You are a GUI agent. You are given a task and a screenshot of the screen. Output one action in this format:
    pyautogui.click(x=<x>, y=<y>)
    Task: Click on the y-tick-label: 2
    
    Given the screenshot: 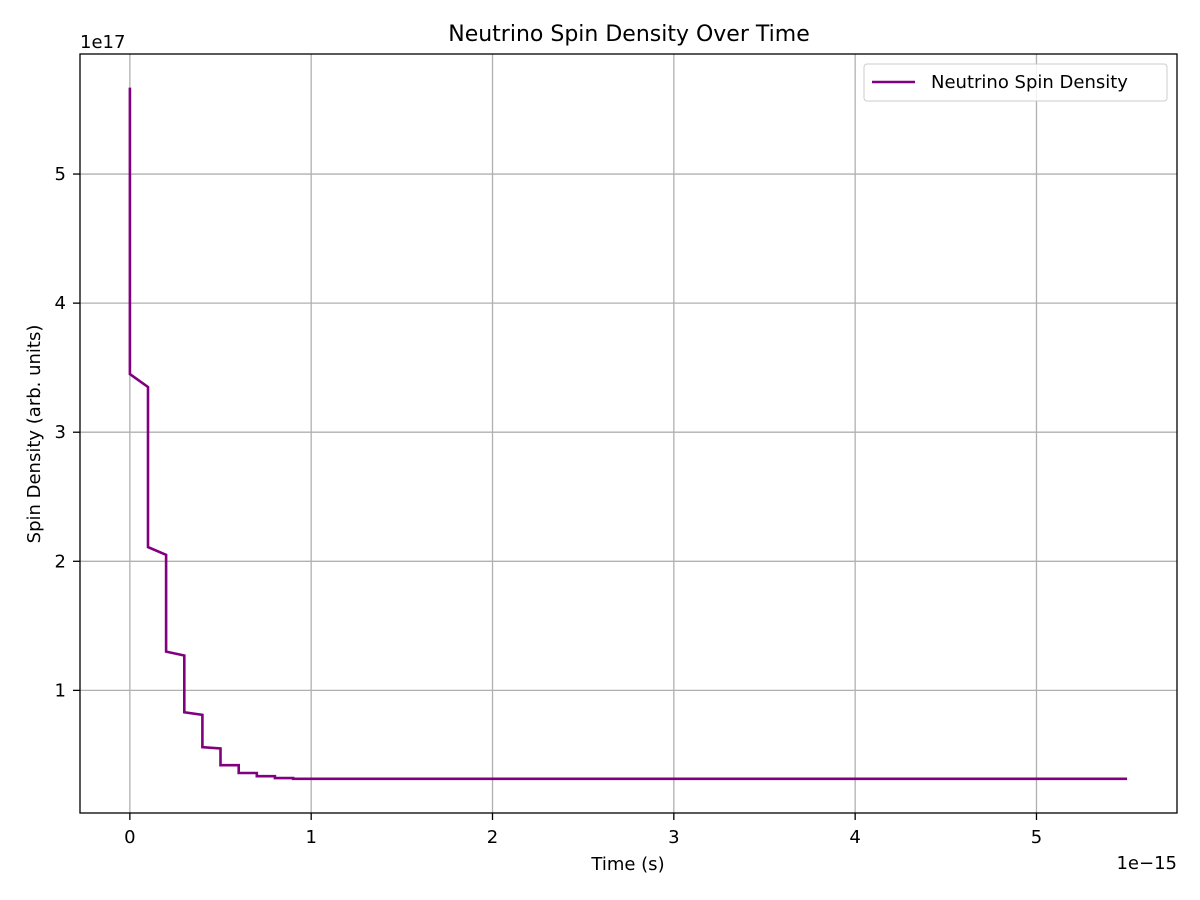 What is the action you would take?
    pyautogui.click(x=60, y=561)
    